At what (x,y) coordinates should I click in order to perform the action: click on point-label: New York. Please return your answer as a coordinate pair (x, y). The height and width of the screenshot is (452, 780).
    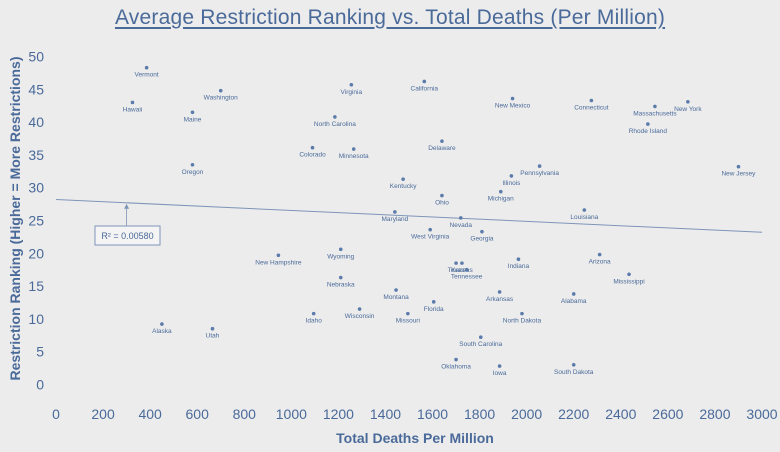
    Looking at the image, I should click on (688, 109).